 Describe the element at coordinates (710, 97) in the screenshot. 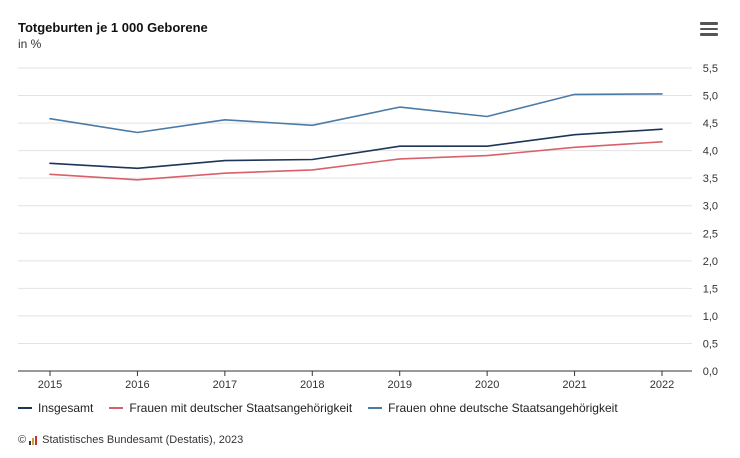

I see `y-tick-label: 5,0` at that location.